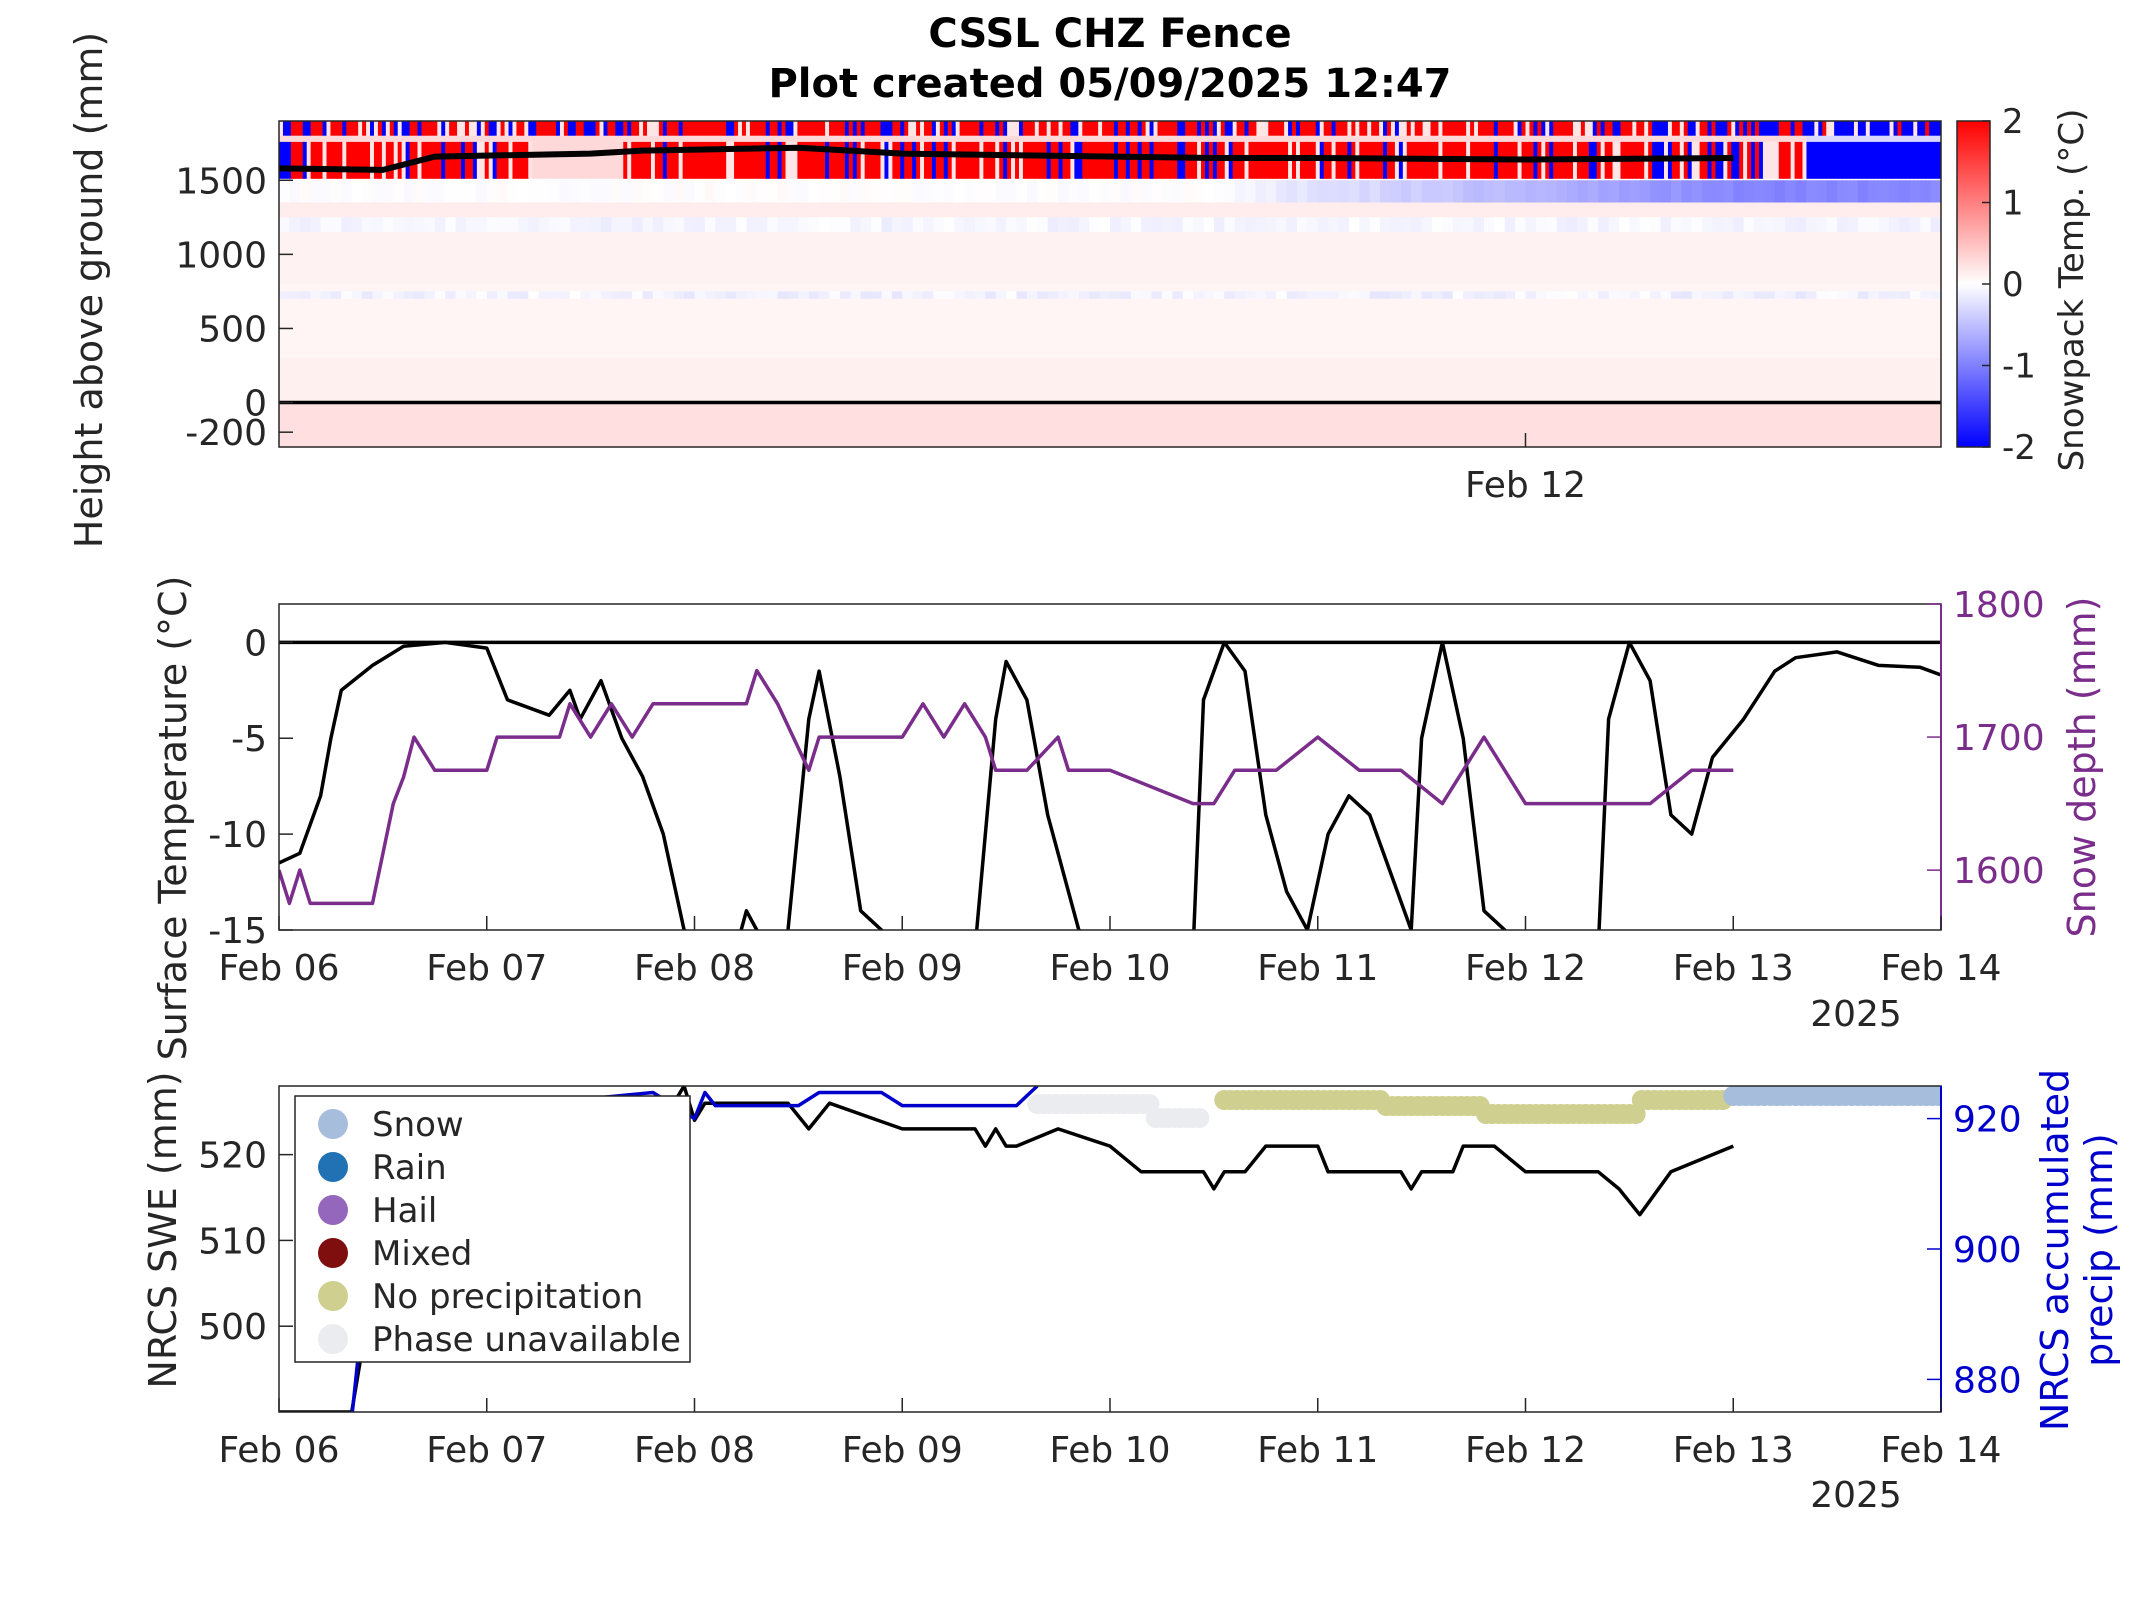  What do you see at coordinates (221, 255) in the screenshot?
I see `y-tick-label: 1000` at bounding box center [221, 255].